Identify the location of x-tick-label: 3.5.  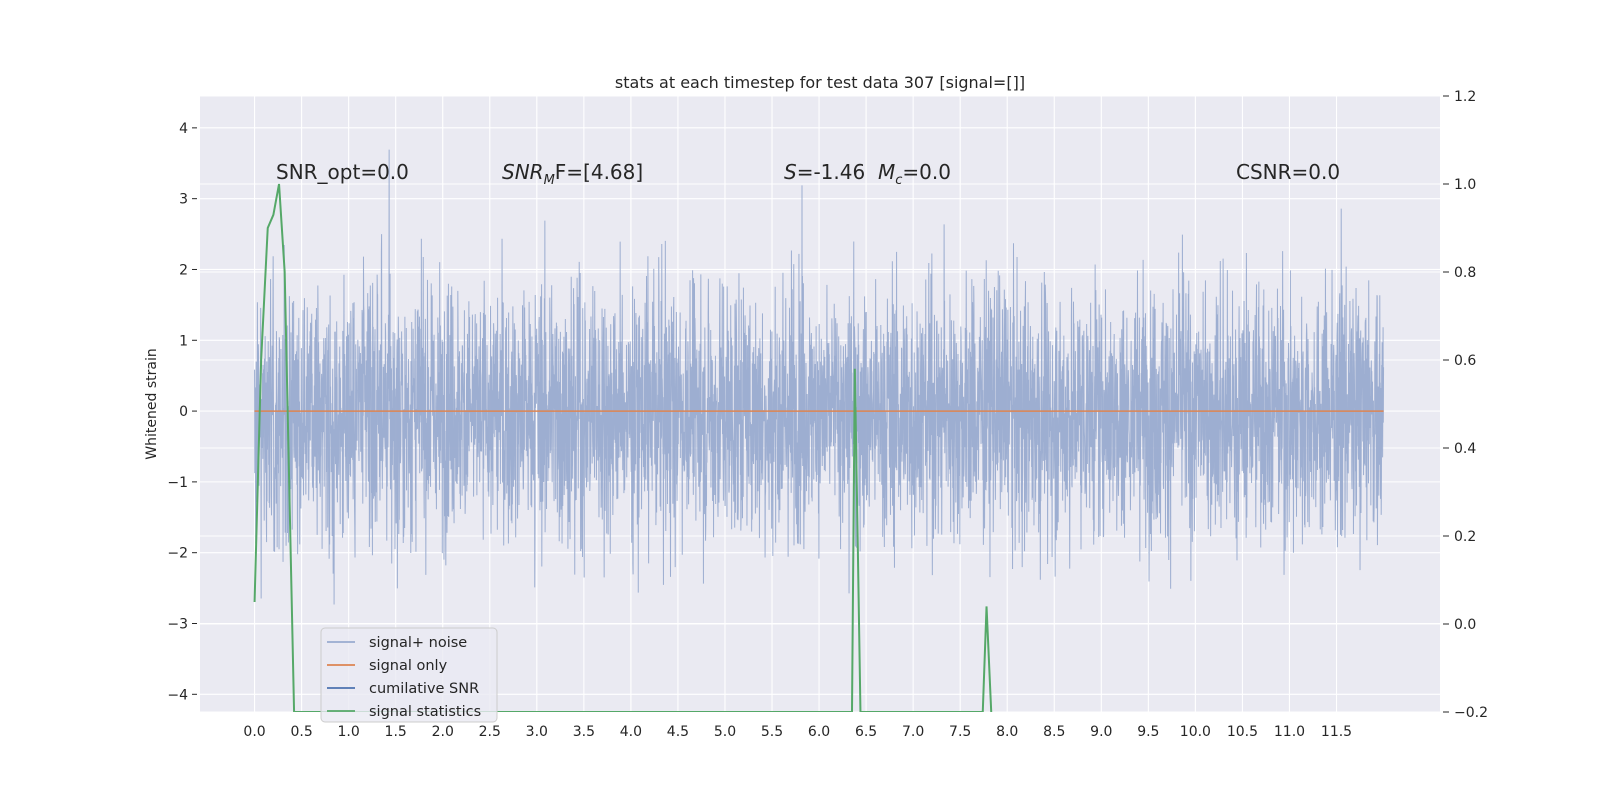
(584, 732).